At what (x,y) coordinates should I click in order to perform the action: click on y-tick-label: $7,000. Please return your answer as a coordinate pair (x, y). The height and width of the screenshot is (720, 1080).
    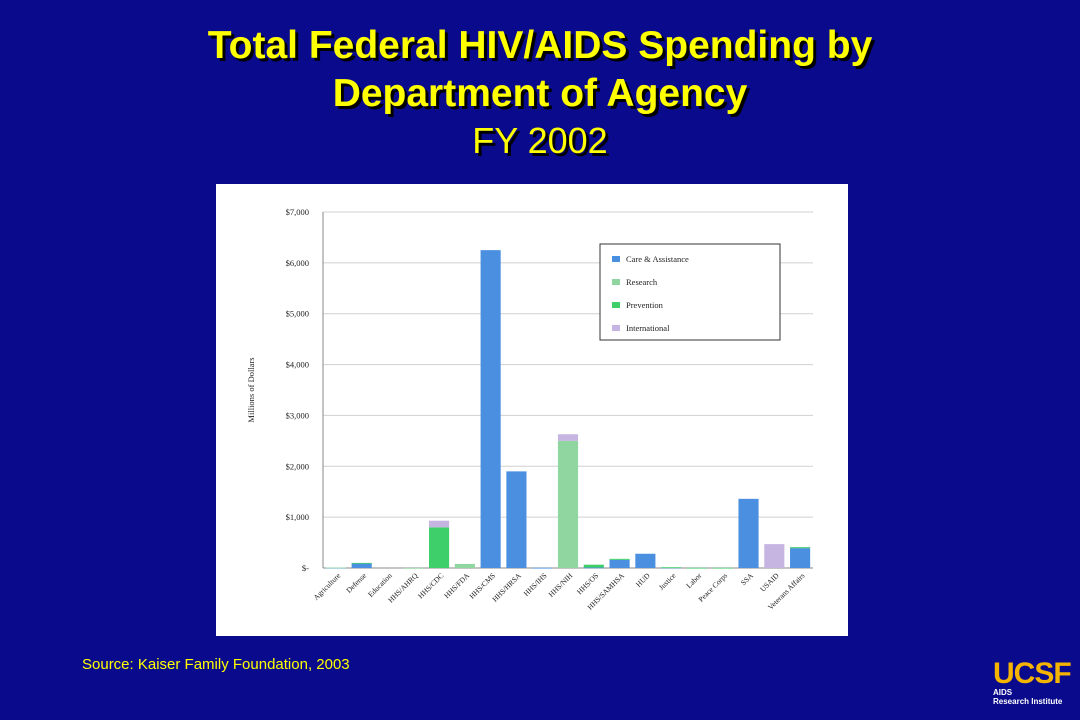
    Looking at the image, I should click on (297, 212).